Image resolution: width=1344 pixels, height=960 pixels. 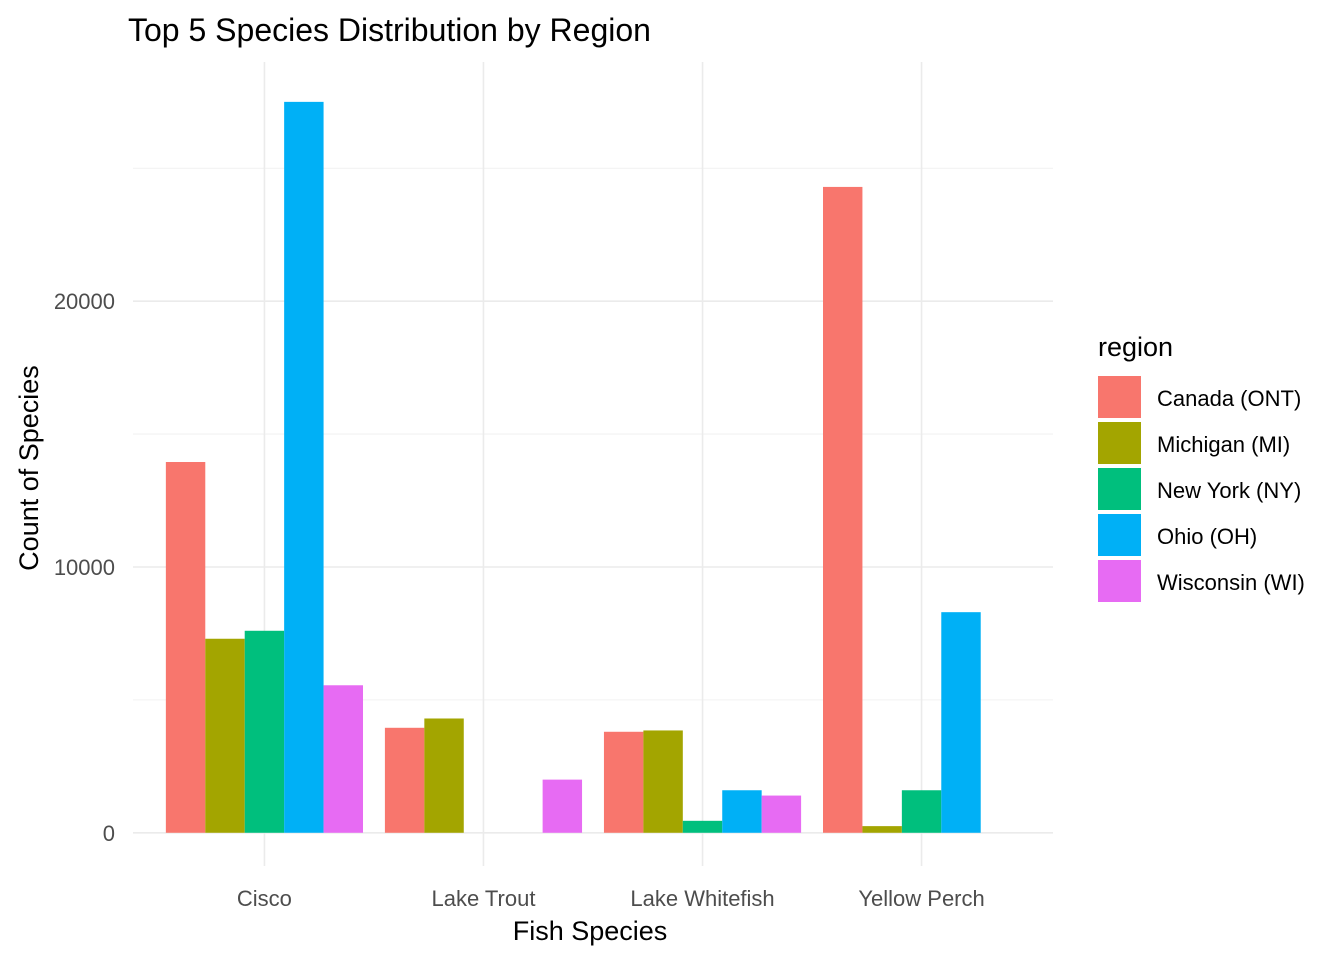 What do you see at coordinates (882, 829) in the screenshot?
I see `bar-michigan-mi-yellow-perch` at bounding box center [882, 829].